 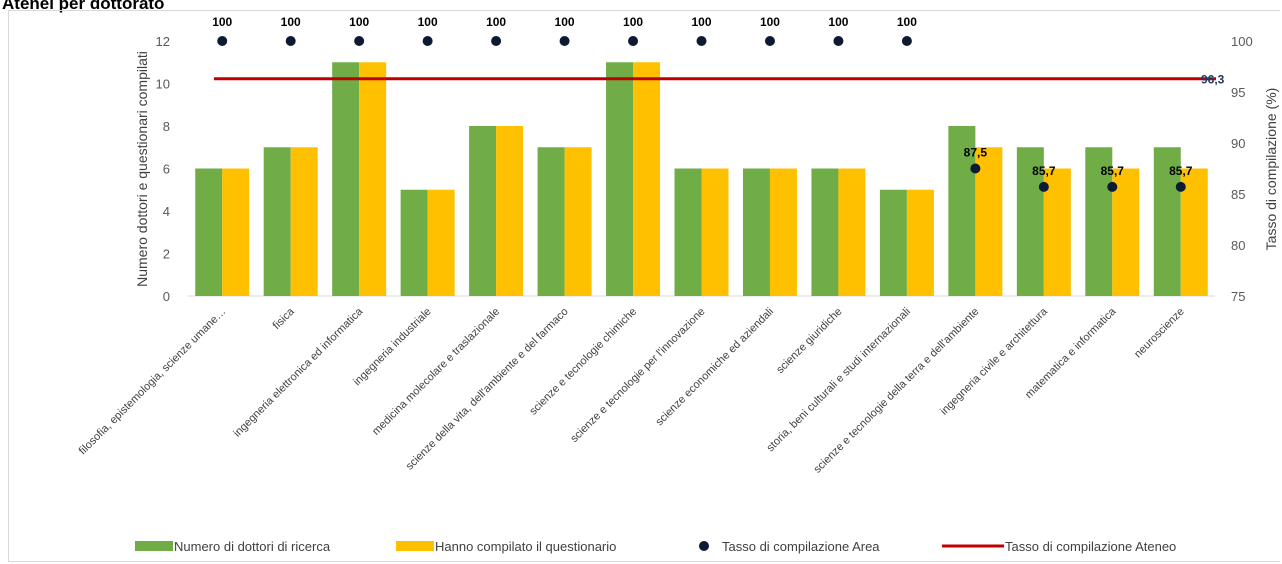 I want to click on y-left-tick-label: 10, so click(x=163, y=84).